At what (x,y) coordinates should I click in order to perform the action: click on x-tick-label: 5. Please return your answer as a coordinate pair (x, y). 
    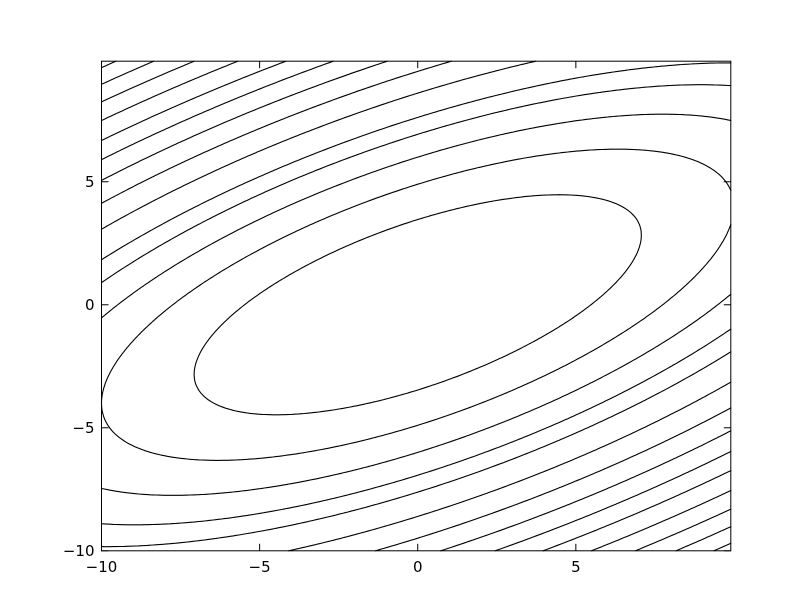
    Looking at the image, I should click on (576, 567).